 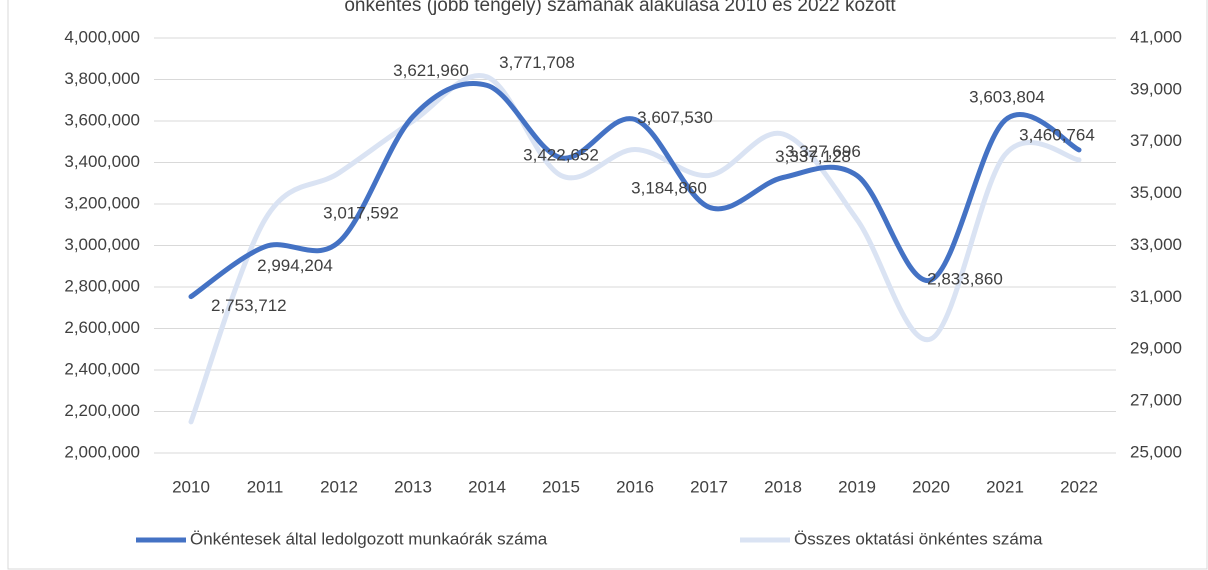 I want to click on y-tick-label: 2,800,000, so click(x=102, y=285).